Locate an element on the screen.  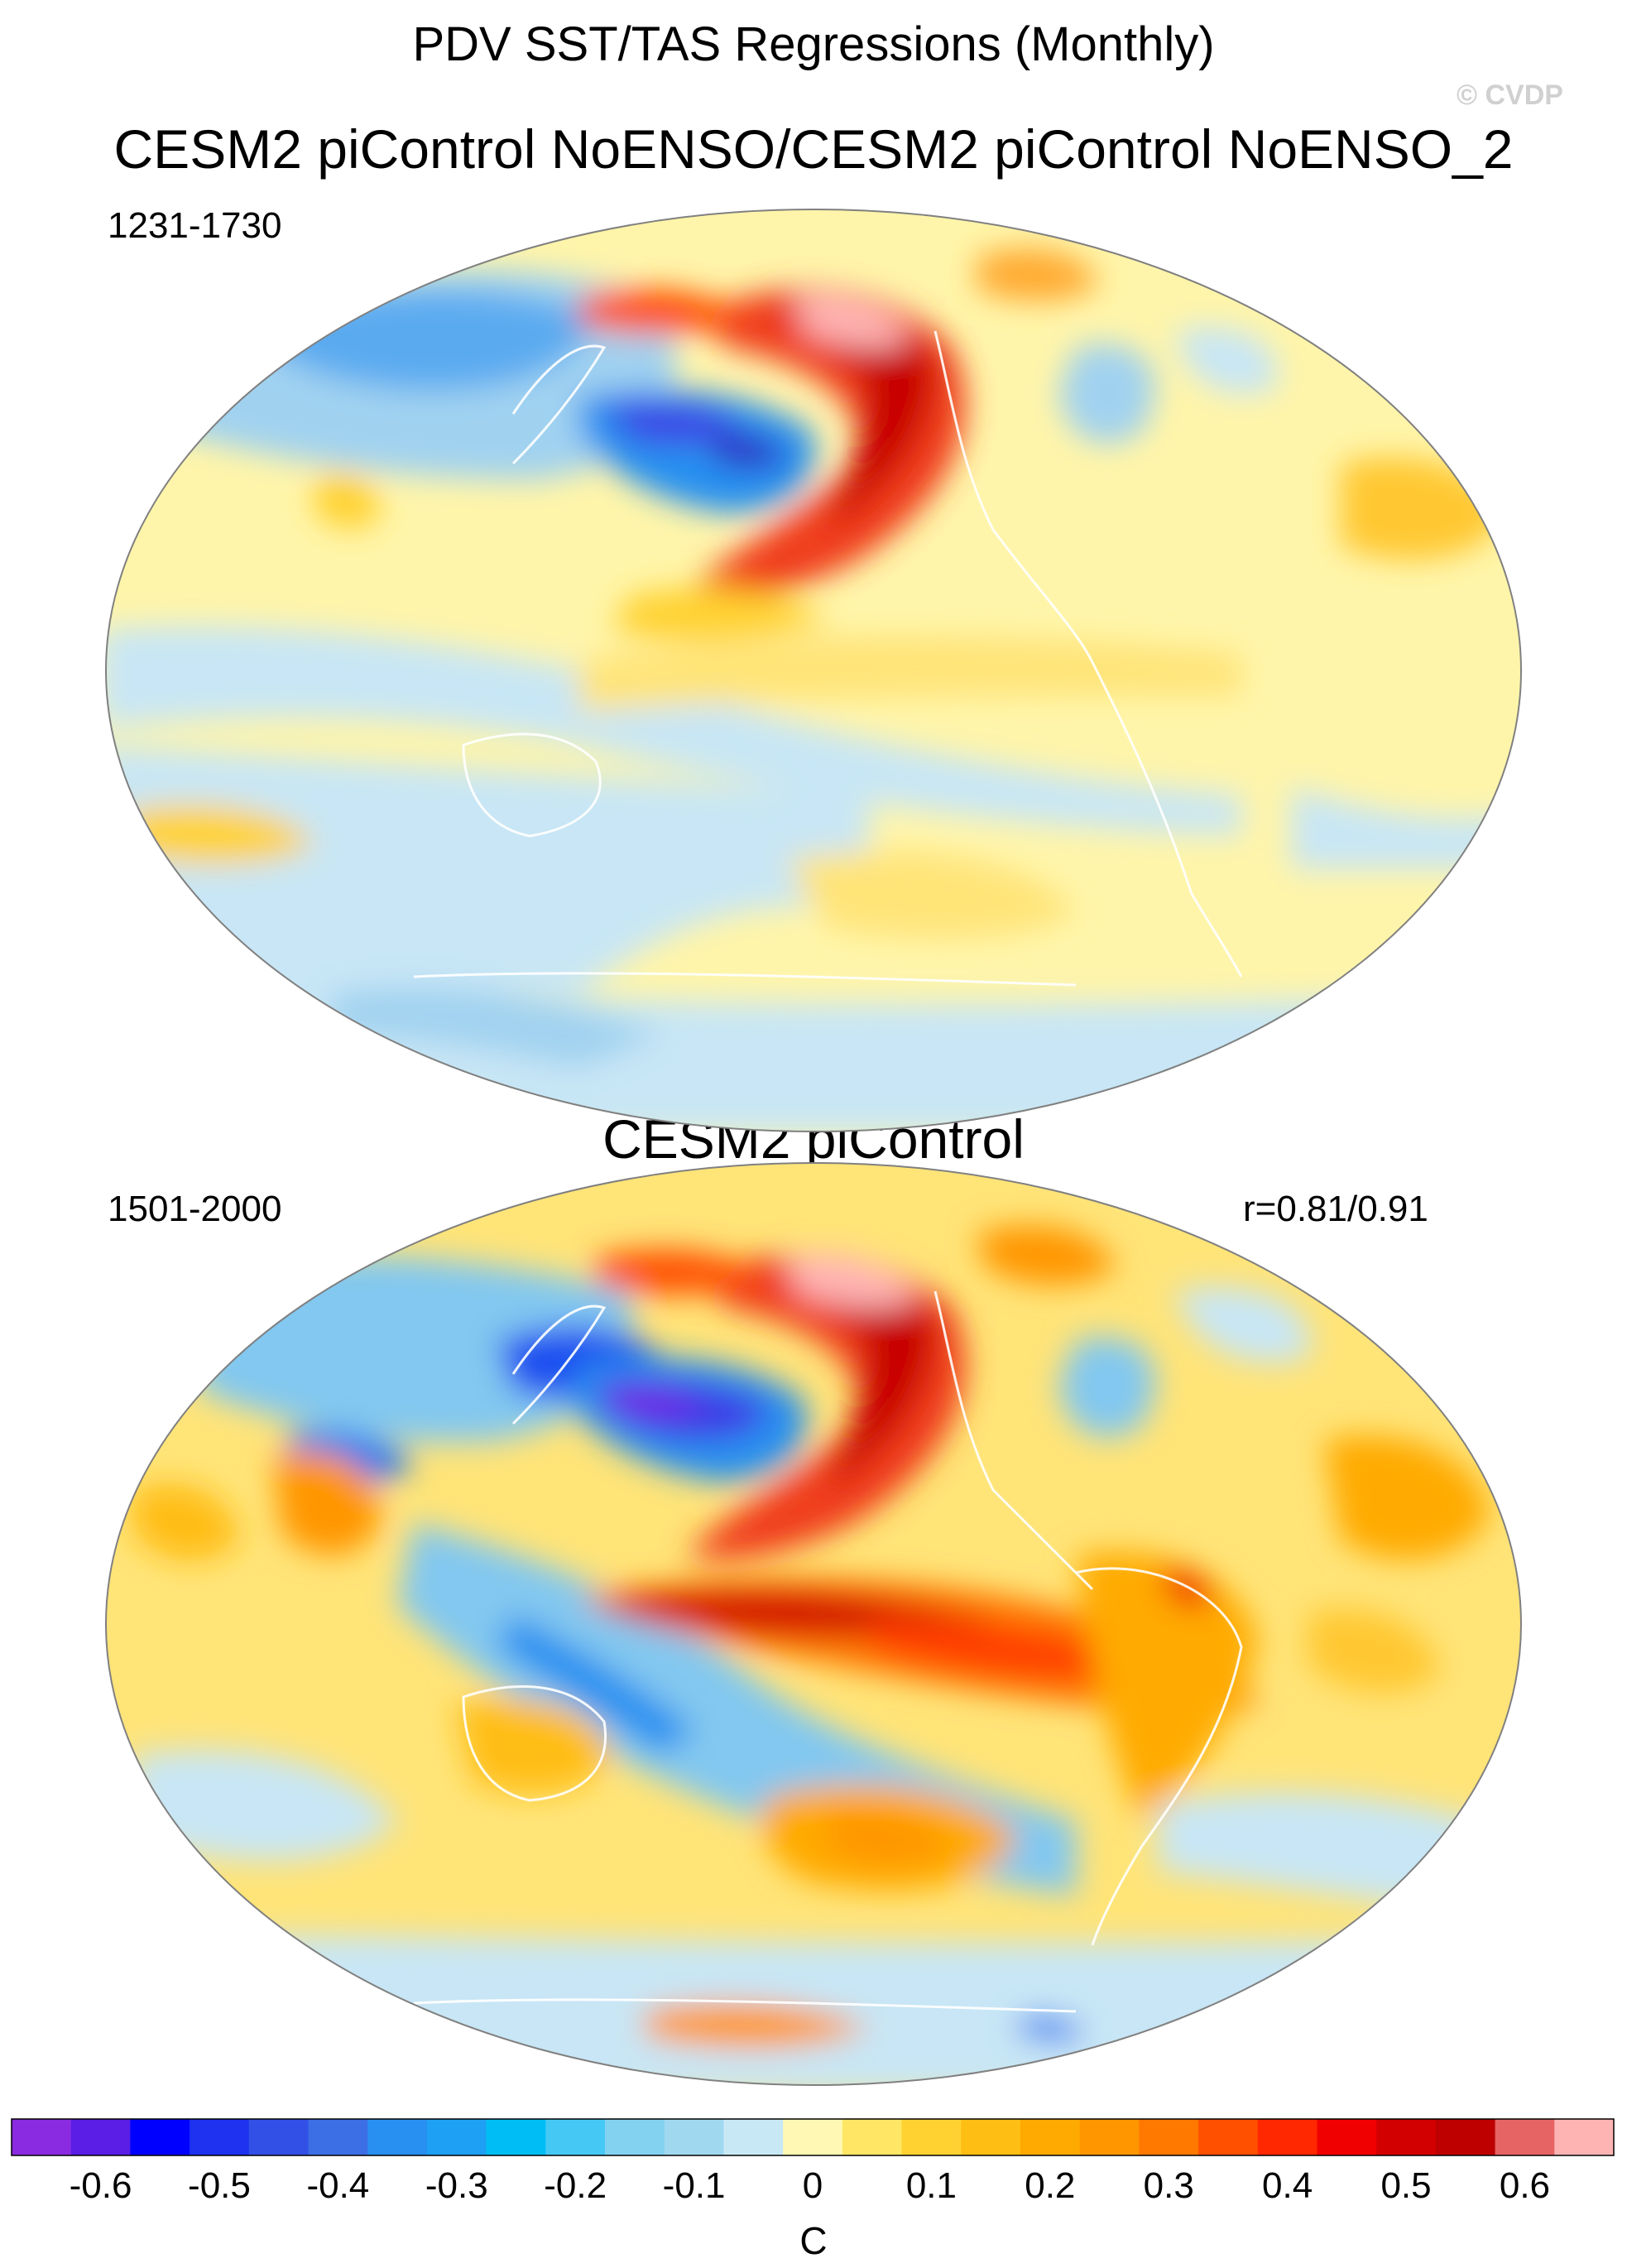
colorbar-tick-label: -0.1 is located at coordinates (694, 2185).